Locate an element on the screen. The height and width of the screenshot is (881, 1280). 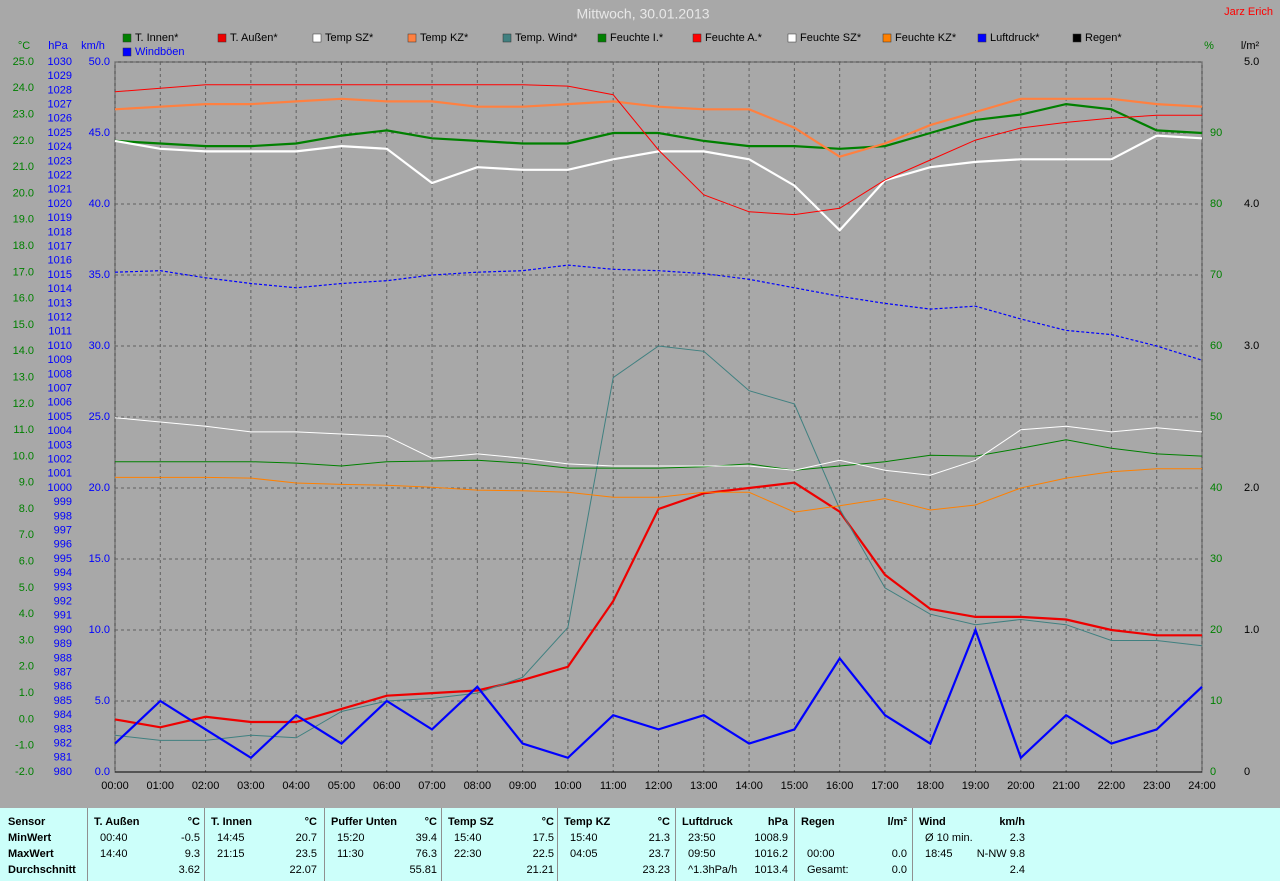
y-tick-label: 60 is located at coordinates (1216, 346).